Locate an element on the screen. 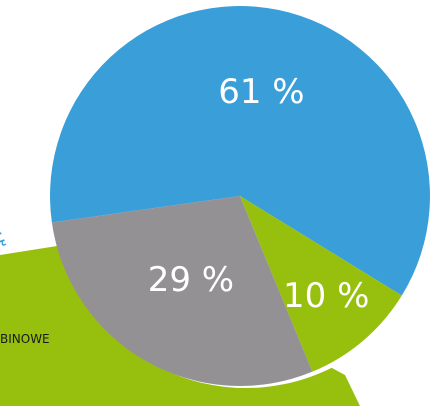 This screenshot has height=406, width=446. pie-slice-label: 10 % is located at coordinates (326, 296).